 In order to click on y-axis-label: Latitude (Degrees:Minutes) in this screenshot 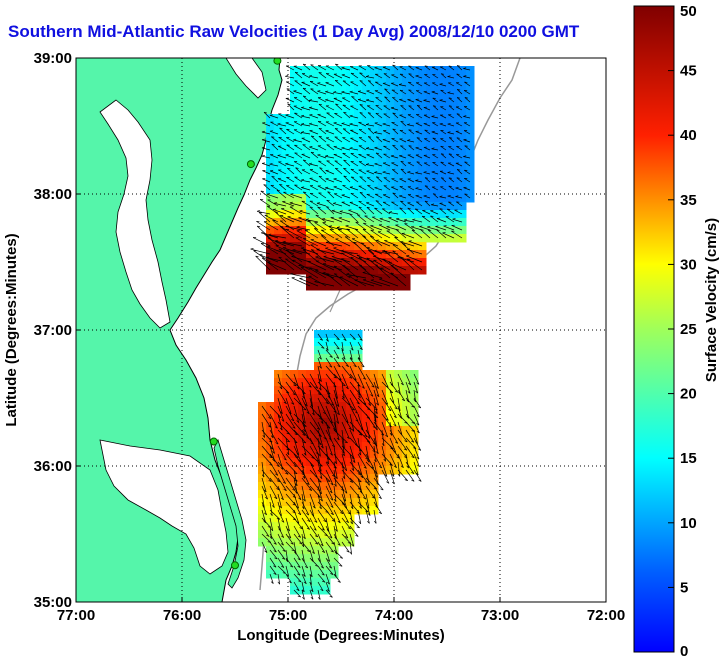, I will do `click(11, 329)`.